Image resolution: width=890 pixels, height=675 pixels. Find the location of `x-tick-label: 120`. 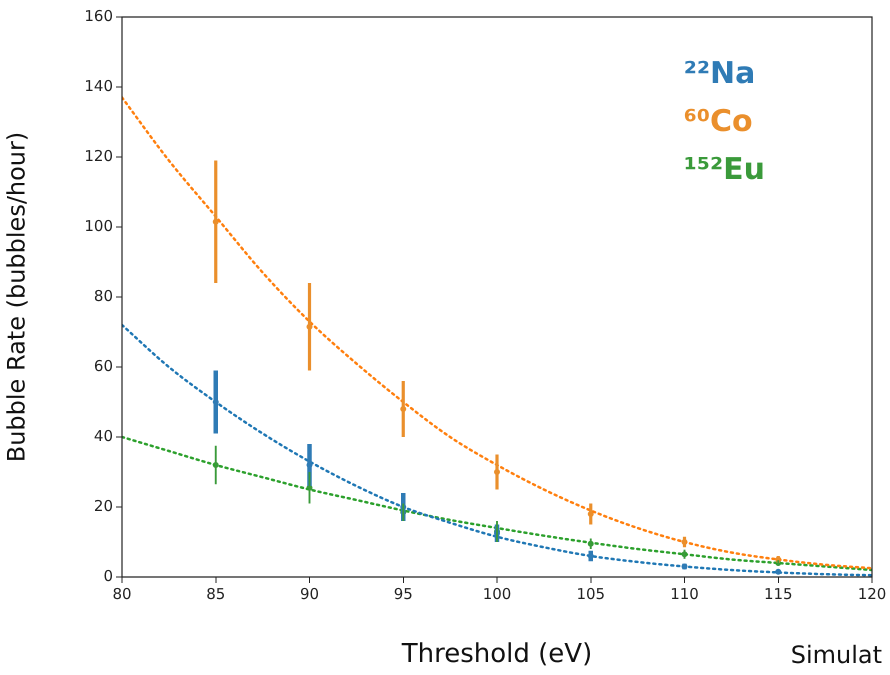

x-tick-label: 120 is located at coordinates (872, 593).